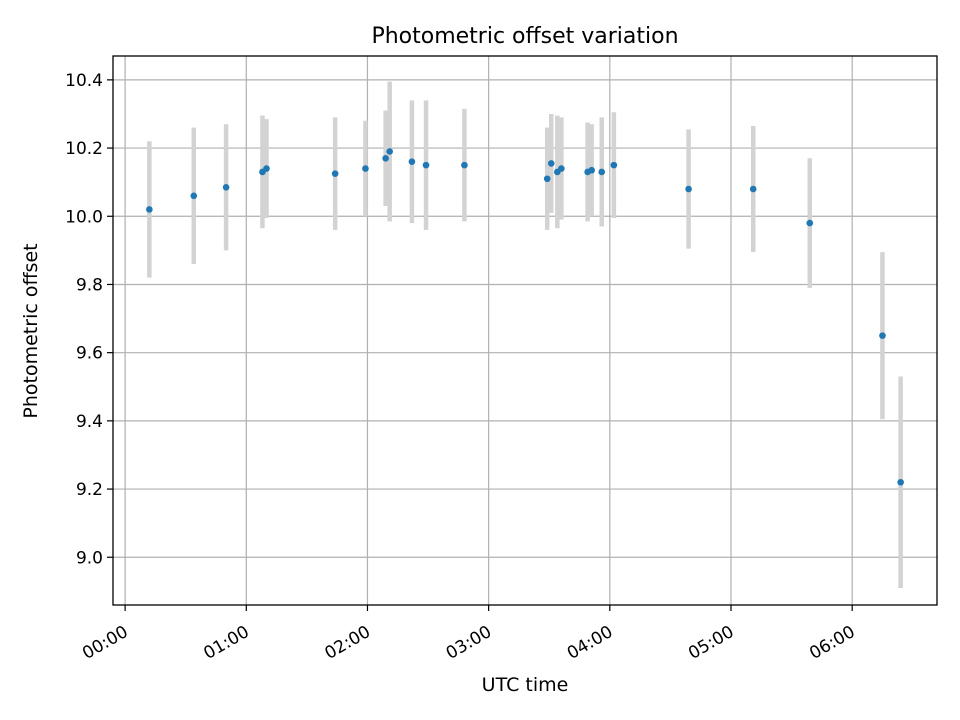 The height and width of the screenshot is (720, 960). I want to click on y-tick-label: 9.8, so click(89, 285).